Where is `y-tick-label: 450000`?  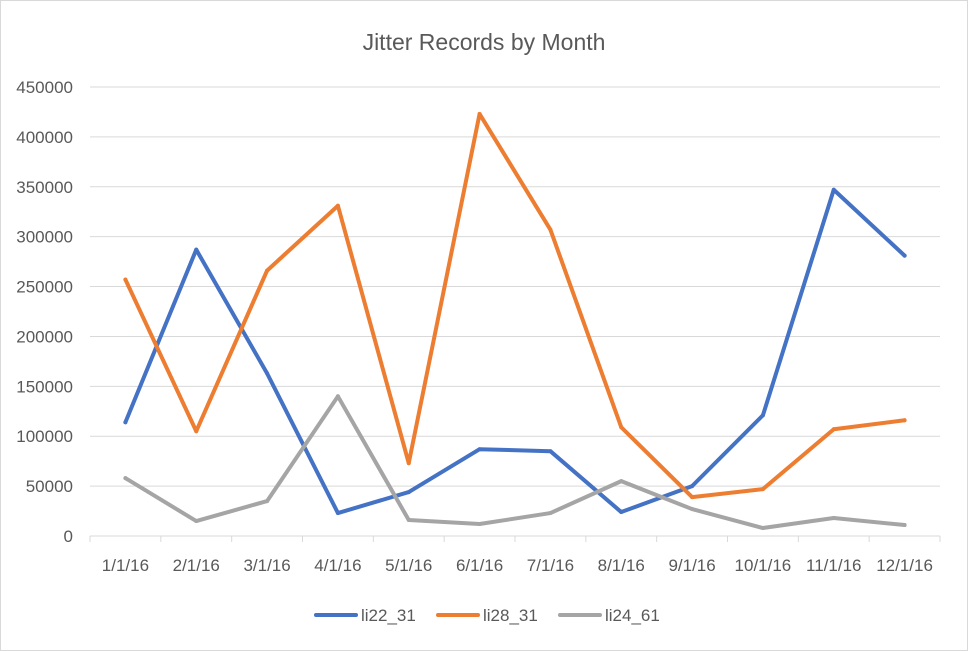 y-tick-label: 450000 is located at coordinates (44, 87).